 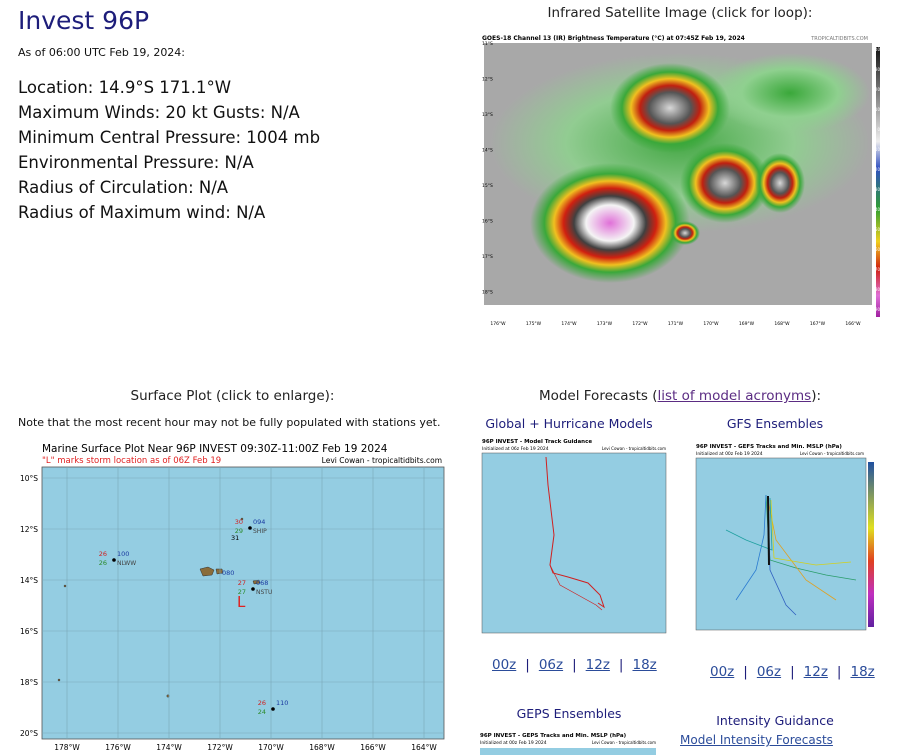 What do you see at coordinates (142, 212) in the screenshot?
I see `info-line: Radius of Maximum wind: N/A` at bounding box center [142, 212].